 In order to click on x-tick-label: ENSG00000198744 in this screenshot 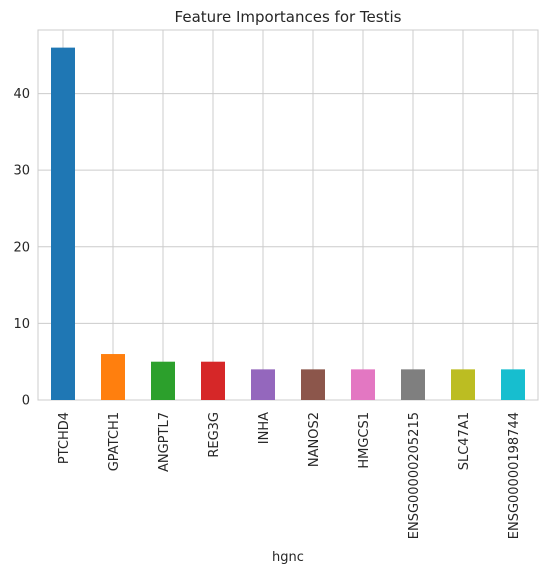, I will do `click(514, 475)`.